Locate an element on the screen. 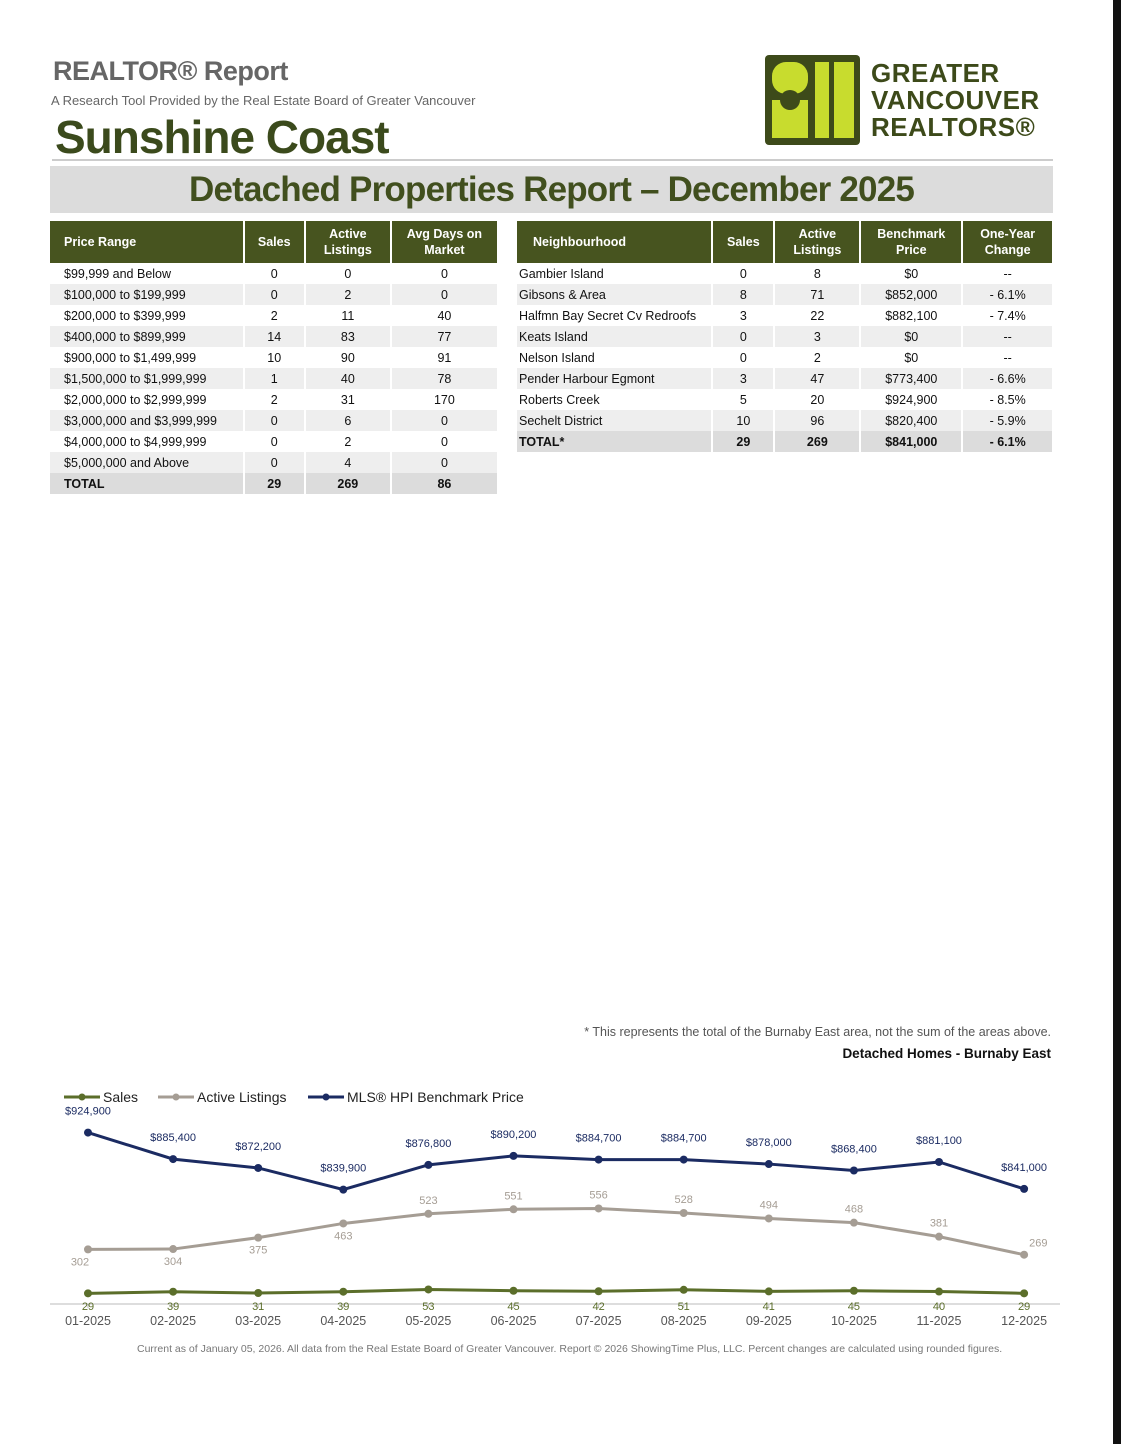 The image size is (1121, 1444). total-cell: 269 is located at coordinates (348, 483).